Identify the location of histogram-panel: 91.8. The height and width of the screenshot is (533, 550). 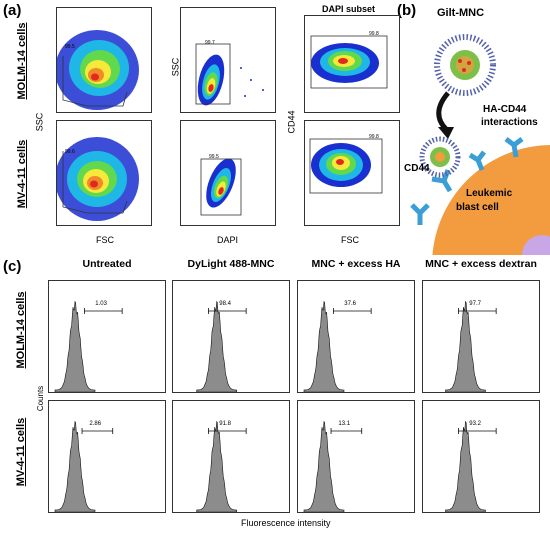
(231, 456).